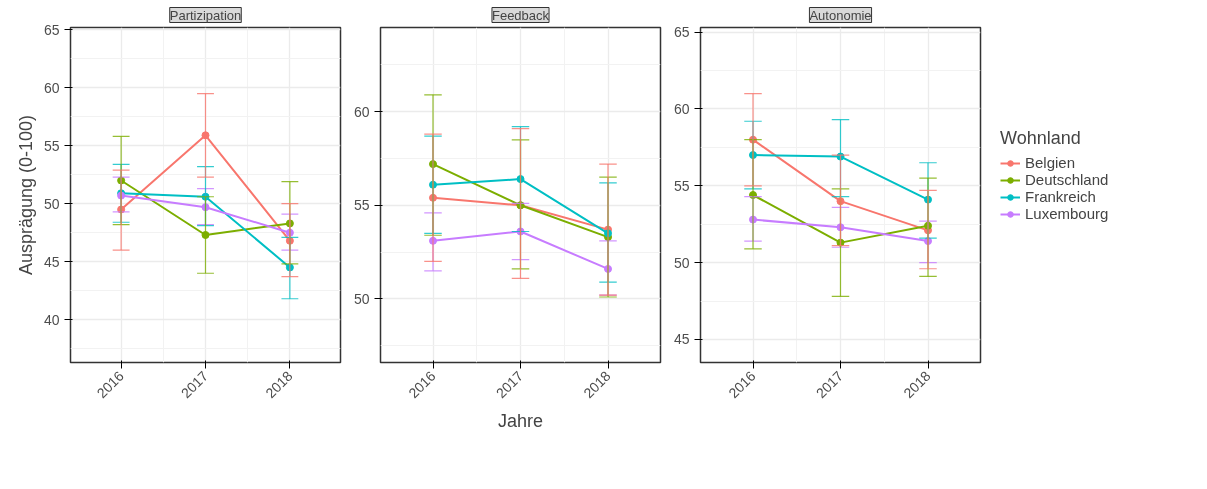  What do you see at coordinates (25, 195) in the screenshot?
I see `y-axis-title: Ausprägung (0-100)` at bounding box center [25, 195].